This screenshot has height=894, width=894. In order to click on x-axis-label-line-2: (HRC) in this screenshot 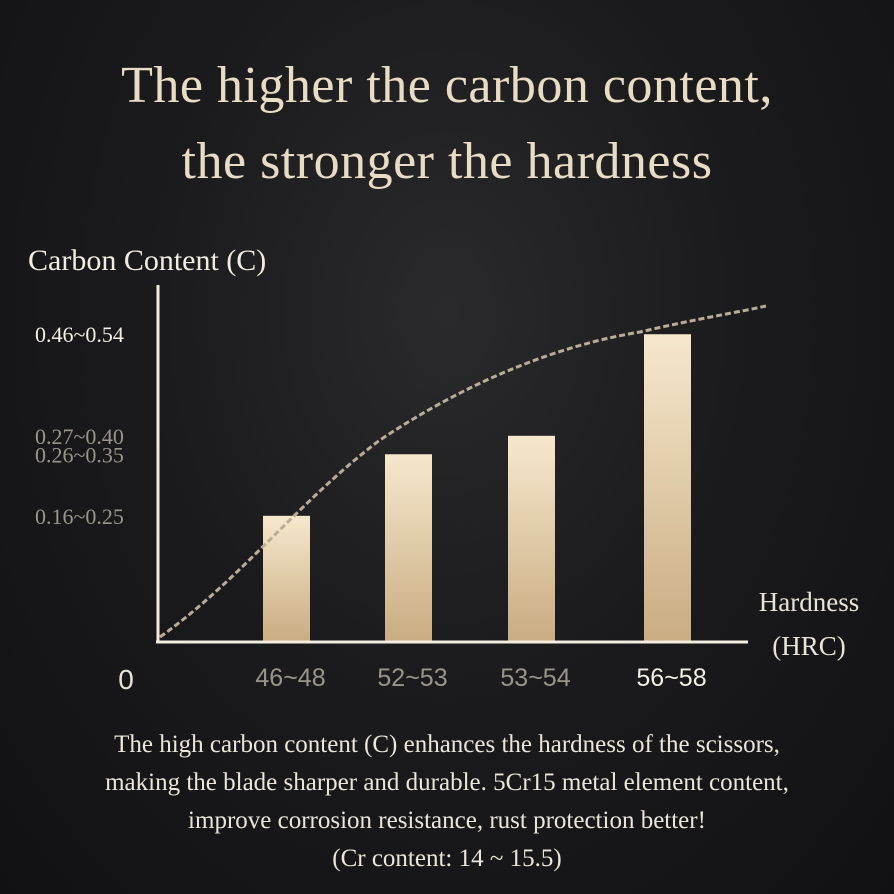, I will do `click(809, 646)`.